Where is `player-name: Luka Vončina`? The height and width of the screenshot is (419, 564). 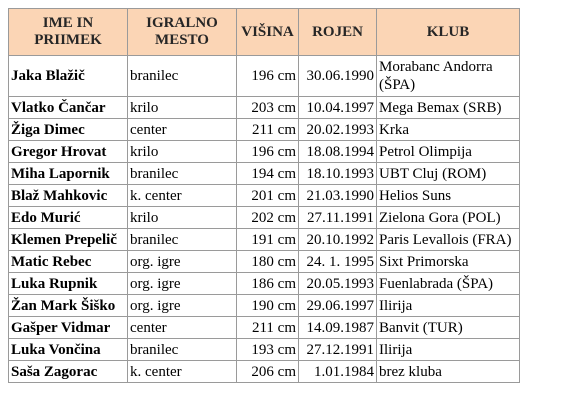 player-name: Luka Vončina is located at coordinates (68, 349).